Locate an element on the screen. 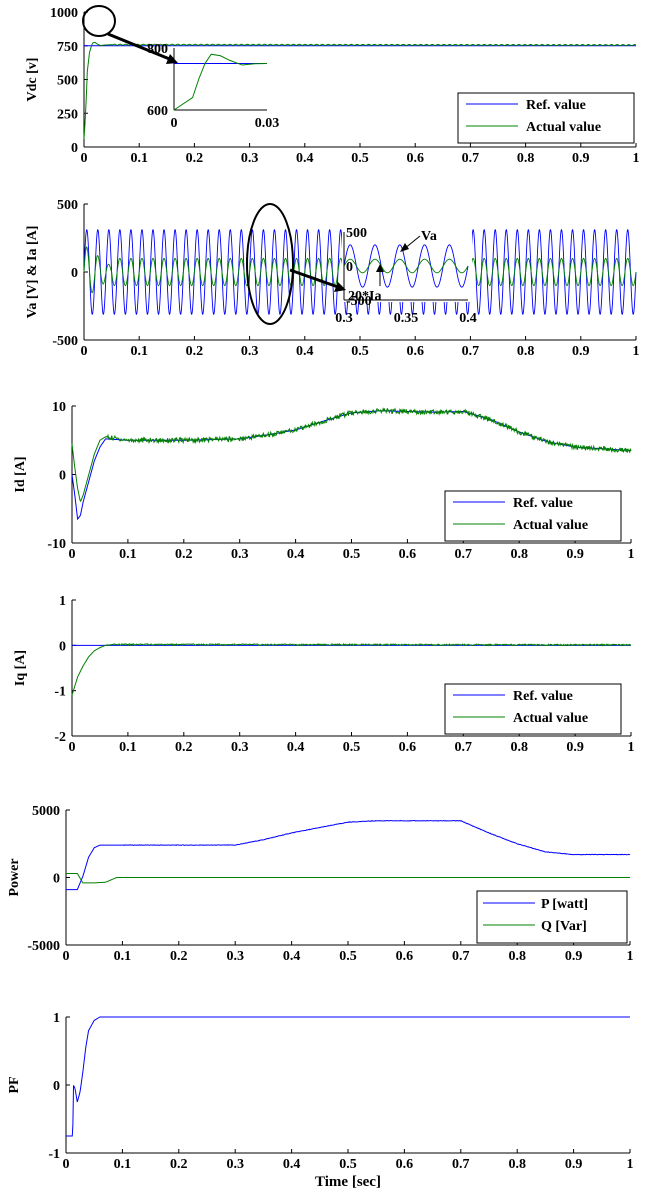 The image size is (650, 1194). annotation-20ia: 20*Ia is located at coordinates (364, 296).